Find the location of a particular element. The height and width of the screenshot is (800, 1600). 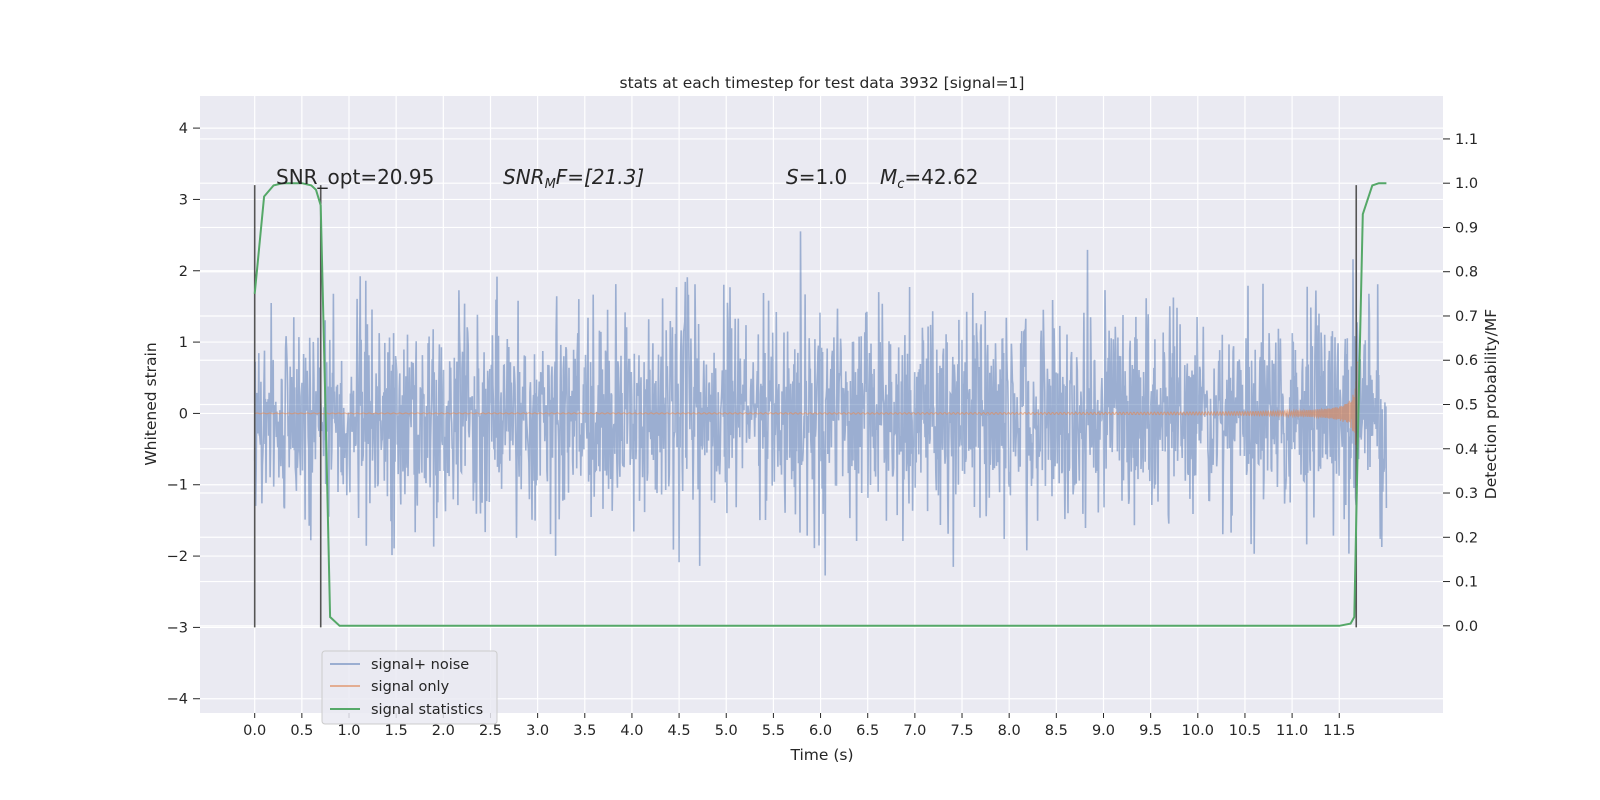

x-tick-label-5: 2.5 is located at coordinates (490, 731).